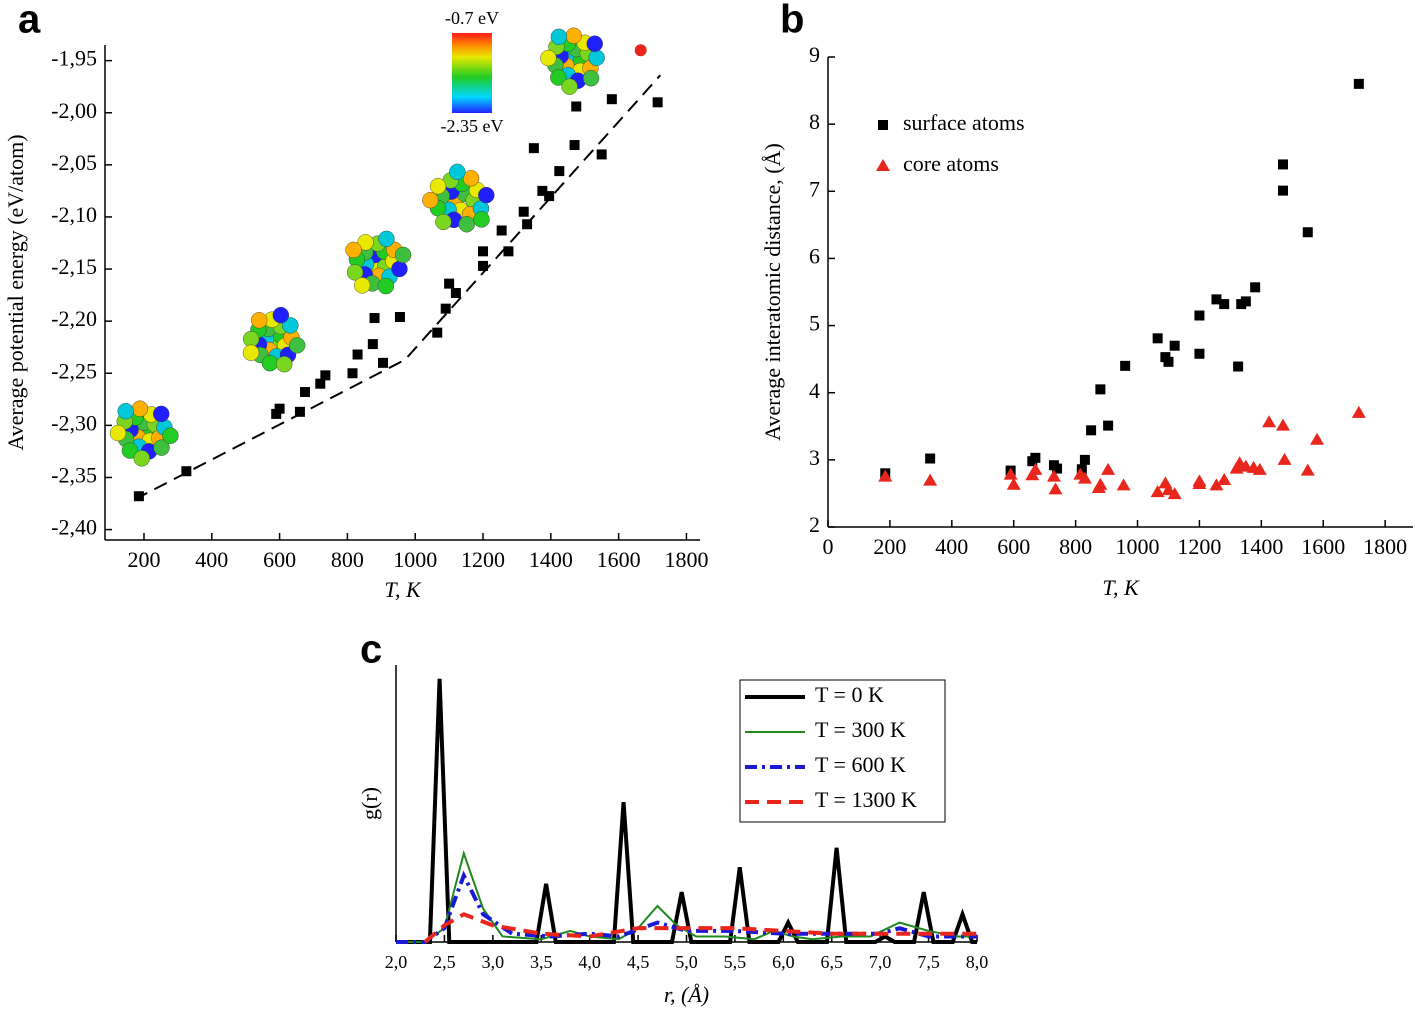 The height and width of the screenshot is (1011, 1415). I want to click on legend-label: T = 1300 K, so click(866, 799).